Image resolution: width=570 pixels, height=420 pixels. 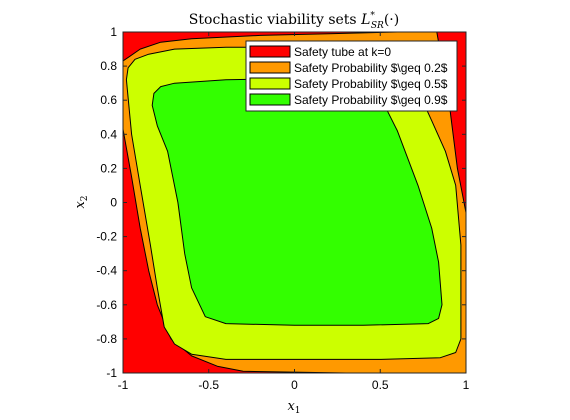 I want to click on x-tick-label-0: -1, so click(x=123, y=385).